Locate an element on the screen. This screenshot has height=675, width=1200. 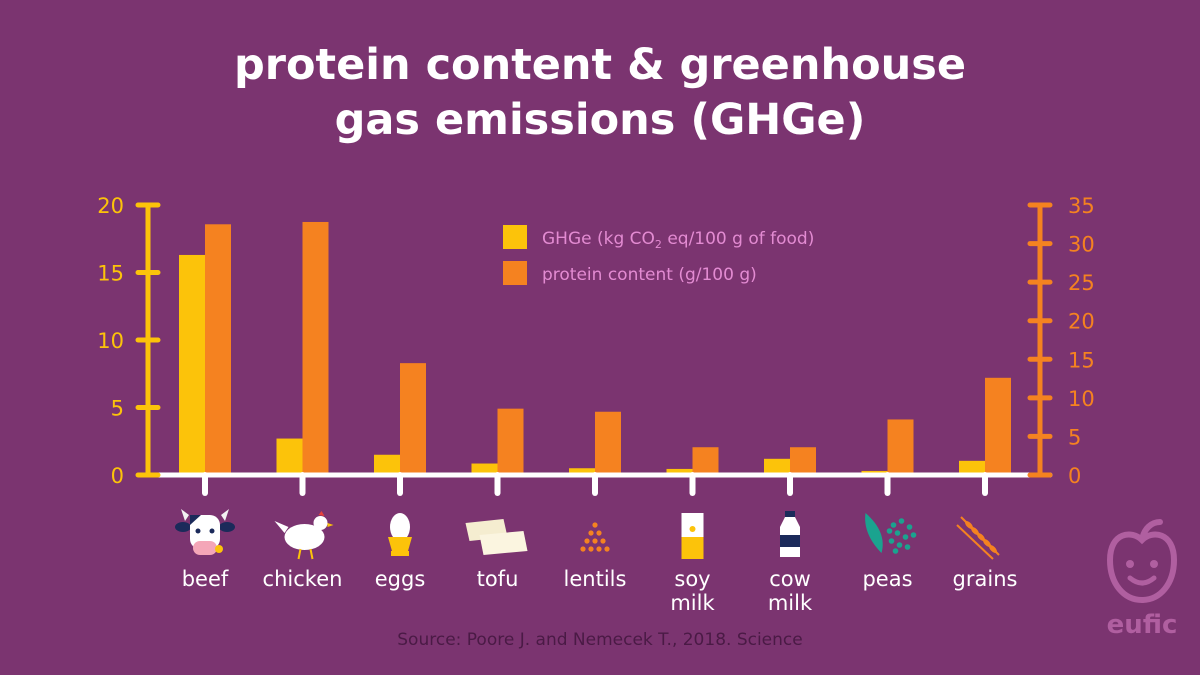
wheat-icon is located at coordinates (978, 538).